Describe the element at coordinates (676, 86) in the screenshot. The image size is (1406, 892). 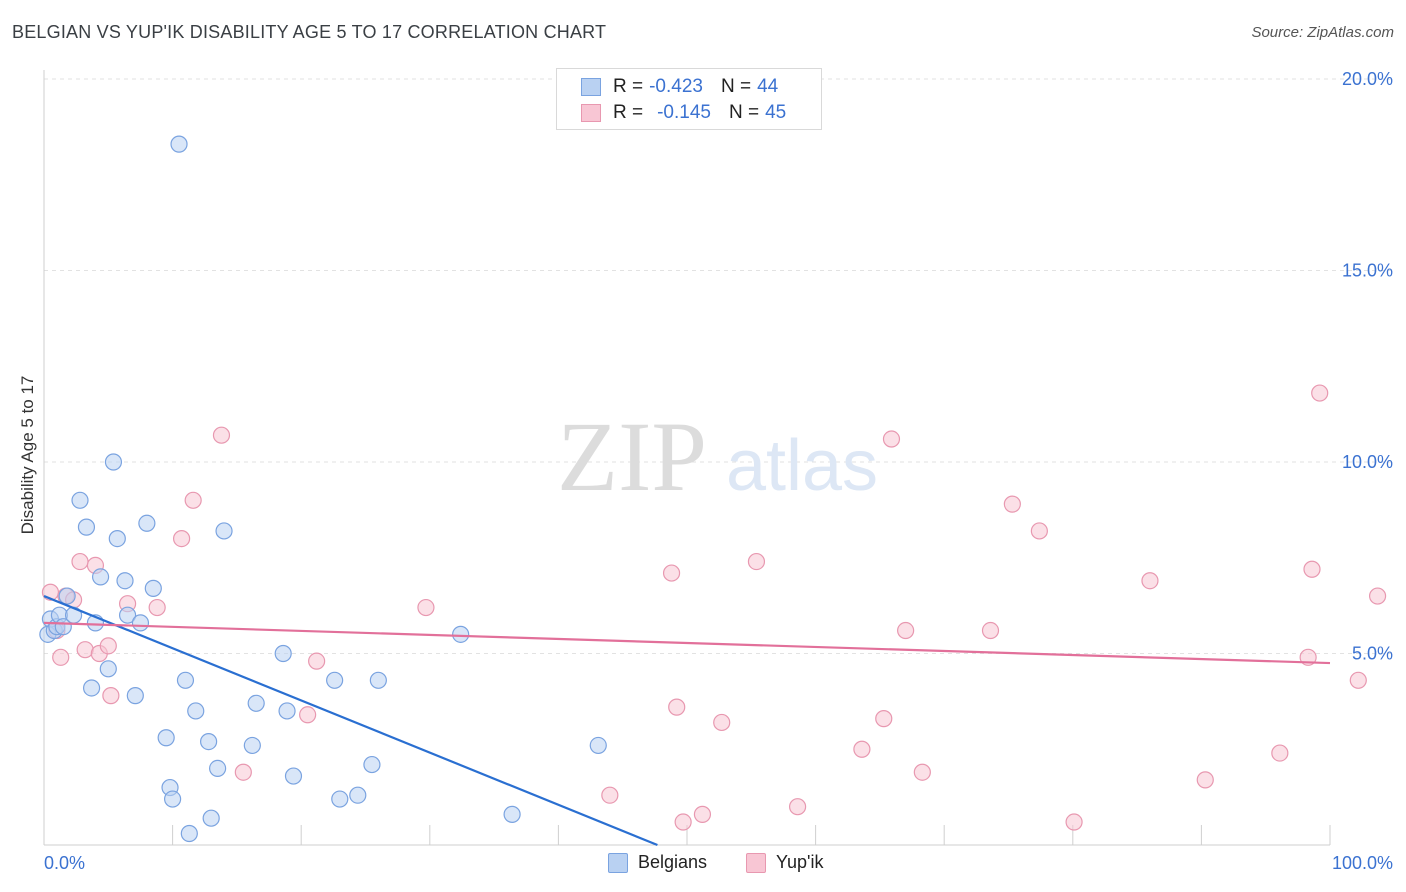
I see `legend-r-value: -0.423` at that location.